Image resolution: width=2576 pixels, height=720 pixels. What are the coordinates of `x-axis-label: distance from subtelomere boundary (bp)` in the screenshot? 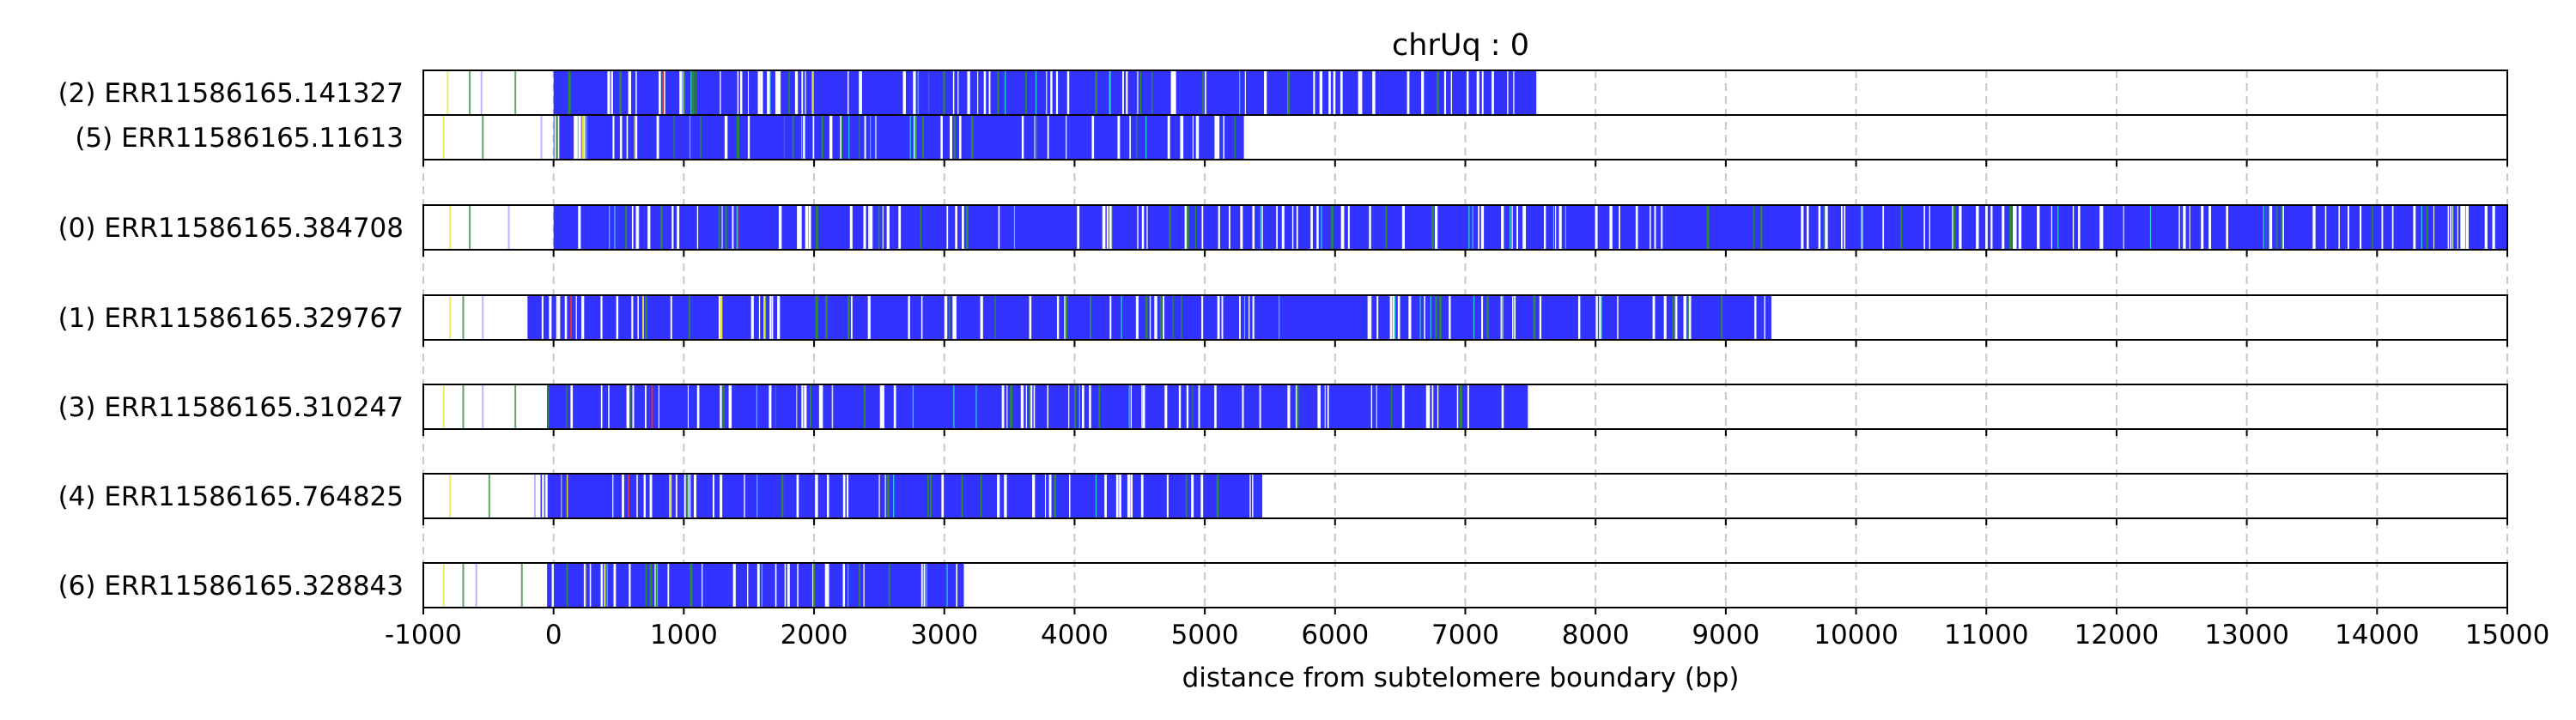 It's located at (1461, 678).